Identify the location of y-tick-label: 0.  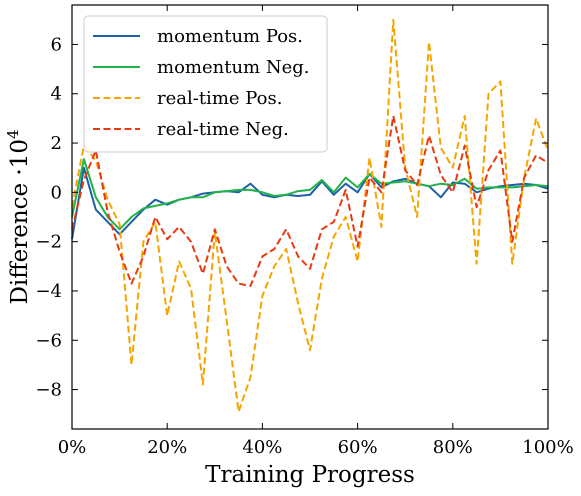
(56, 192).